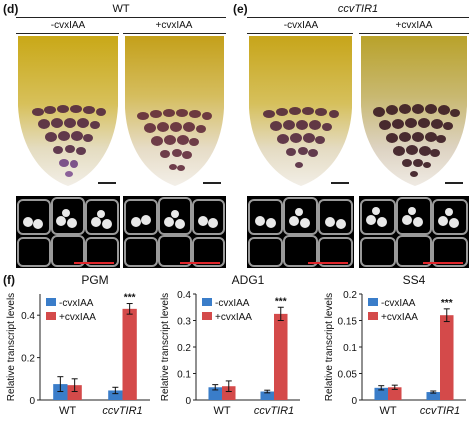  I want to click on panel-letter-e: (e), so click(240, 9).